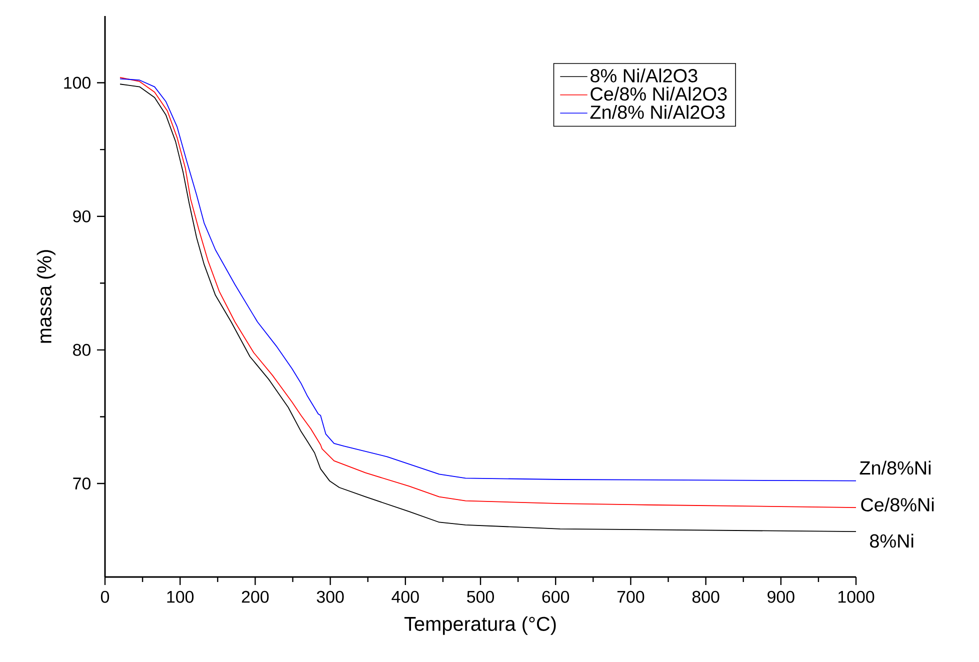 This screenshot has height=662, width=979. What do you see at coordinates (330, 596) in the screenshot?
I see `x-tick-label: 300` at bounding box center [330, 596].